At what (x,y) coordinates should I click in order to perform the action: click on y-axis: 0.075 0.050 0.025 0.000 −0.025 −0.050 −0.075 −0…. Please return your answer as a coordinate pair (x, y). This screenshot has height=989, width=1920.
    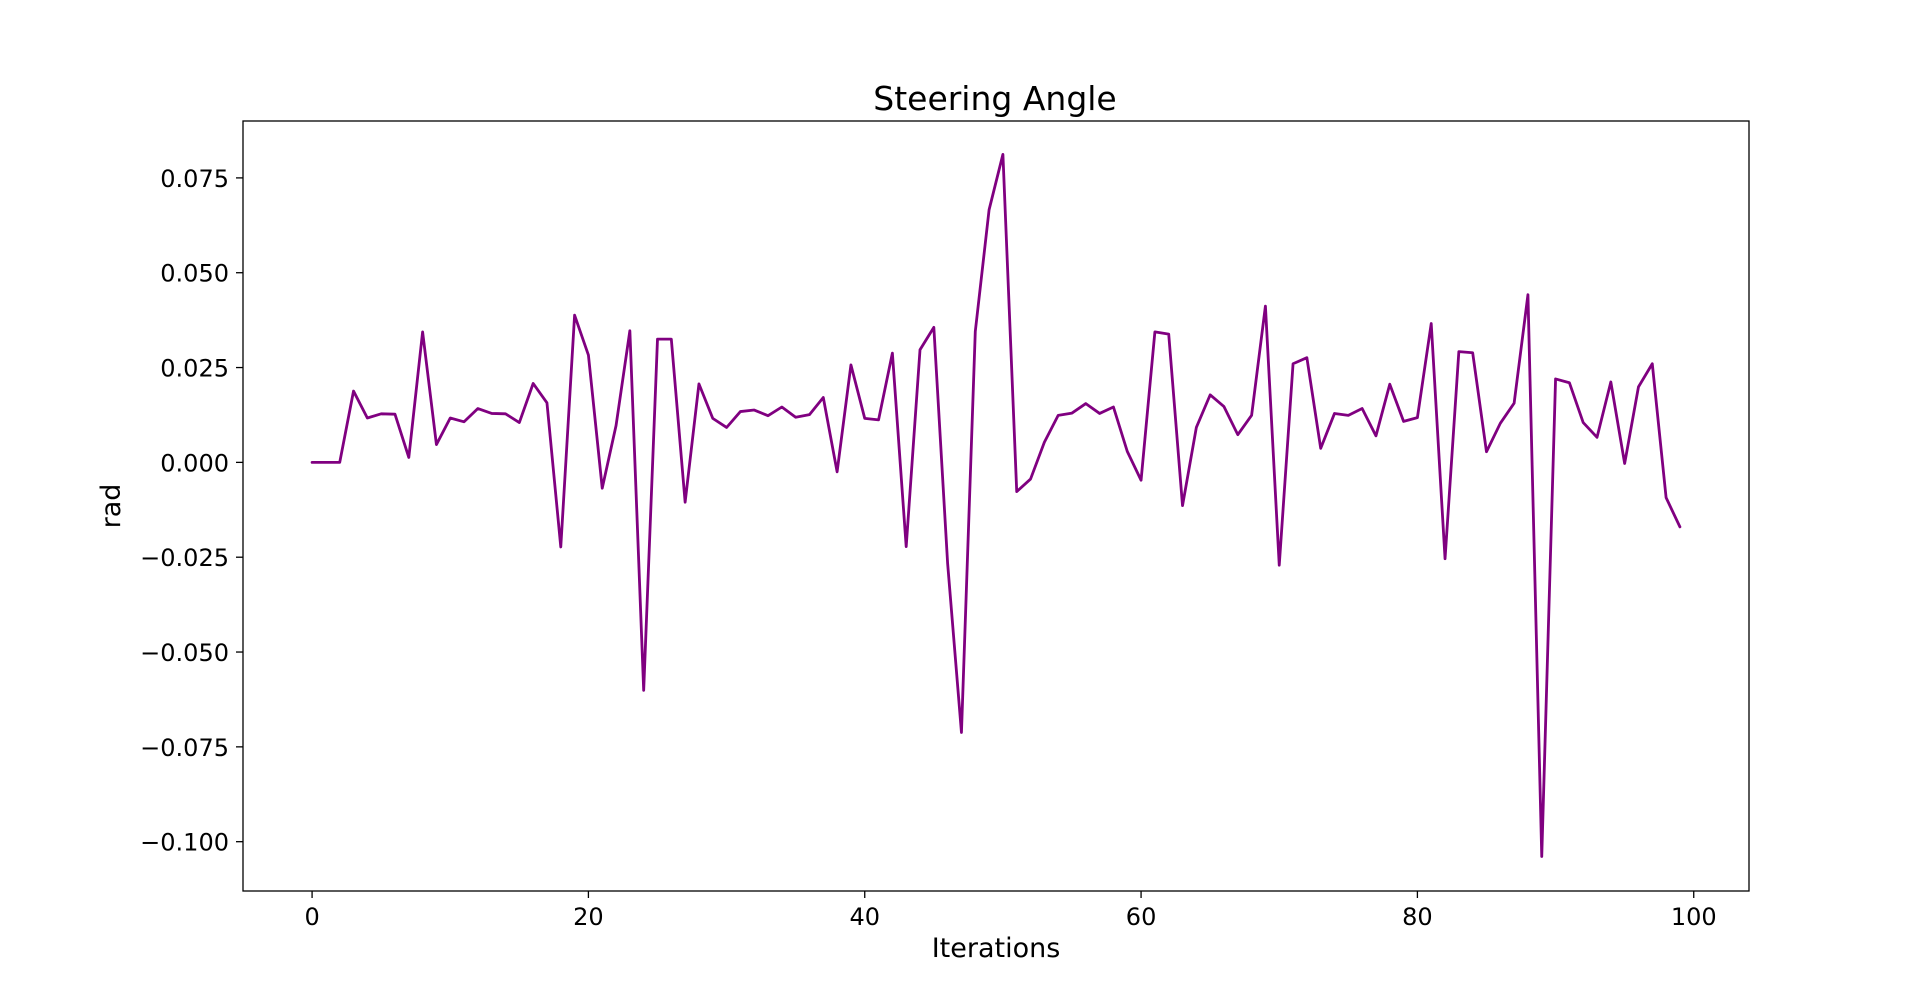
    Looking at the image, I should click on (191, 511).